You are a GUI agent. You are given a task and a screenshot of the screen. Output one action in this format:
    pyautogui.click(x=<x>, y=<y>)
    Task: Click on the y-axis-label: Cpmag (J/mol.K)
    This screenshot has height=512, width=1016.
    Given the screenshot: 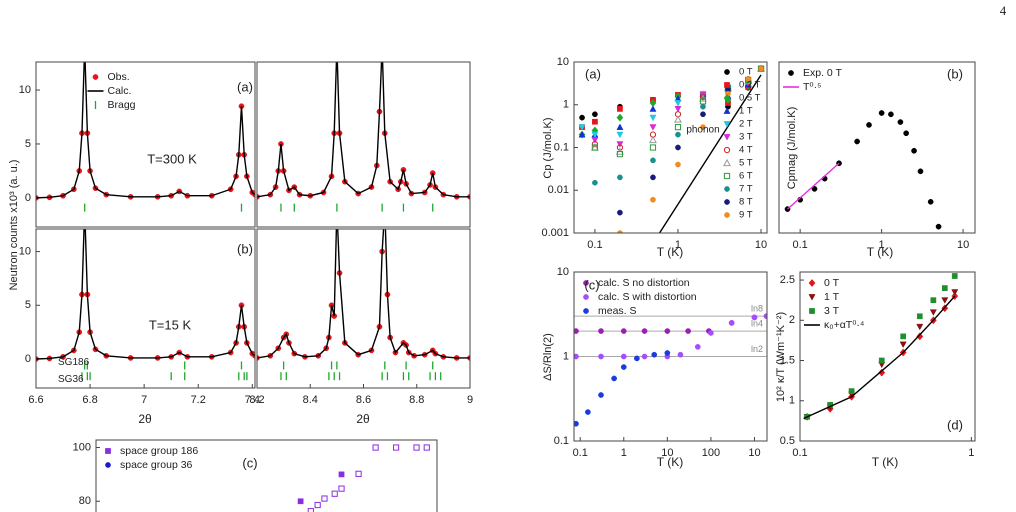 What is the action you would take?
    pyautogui.click(x=792, y=148)
    